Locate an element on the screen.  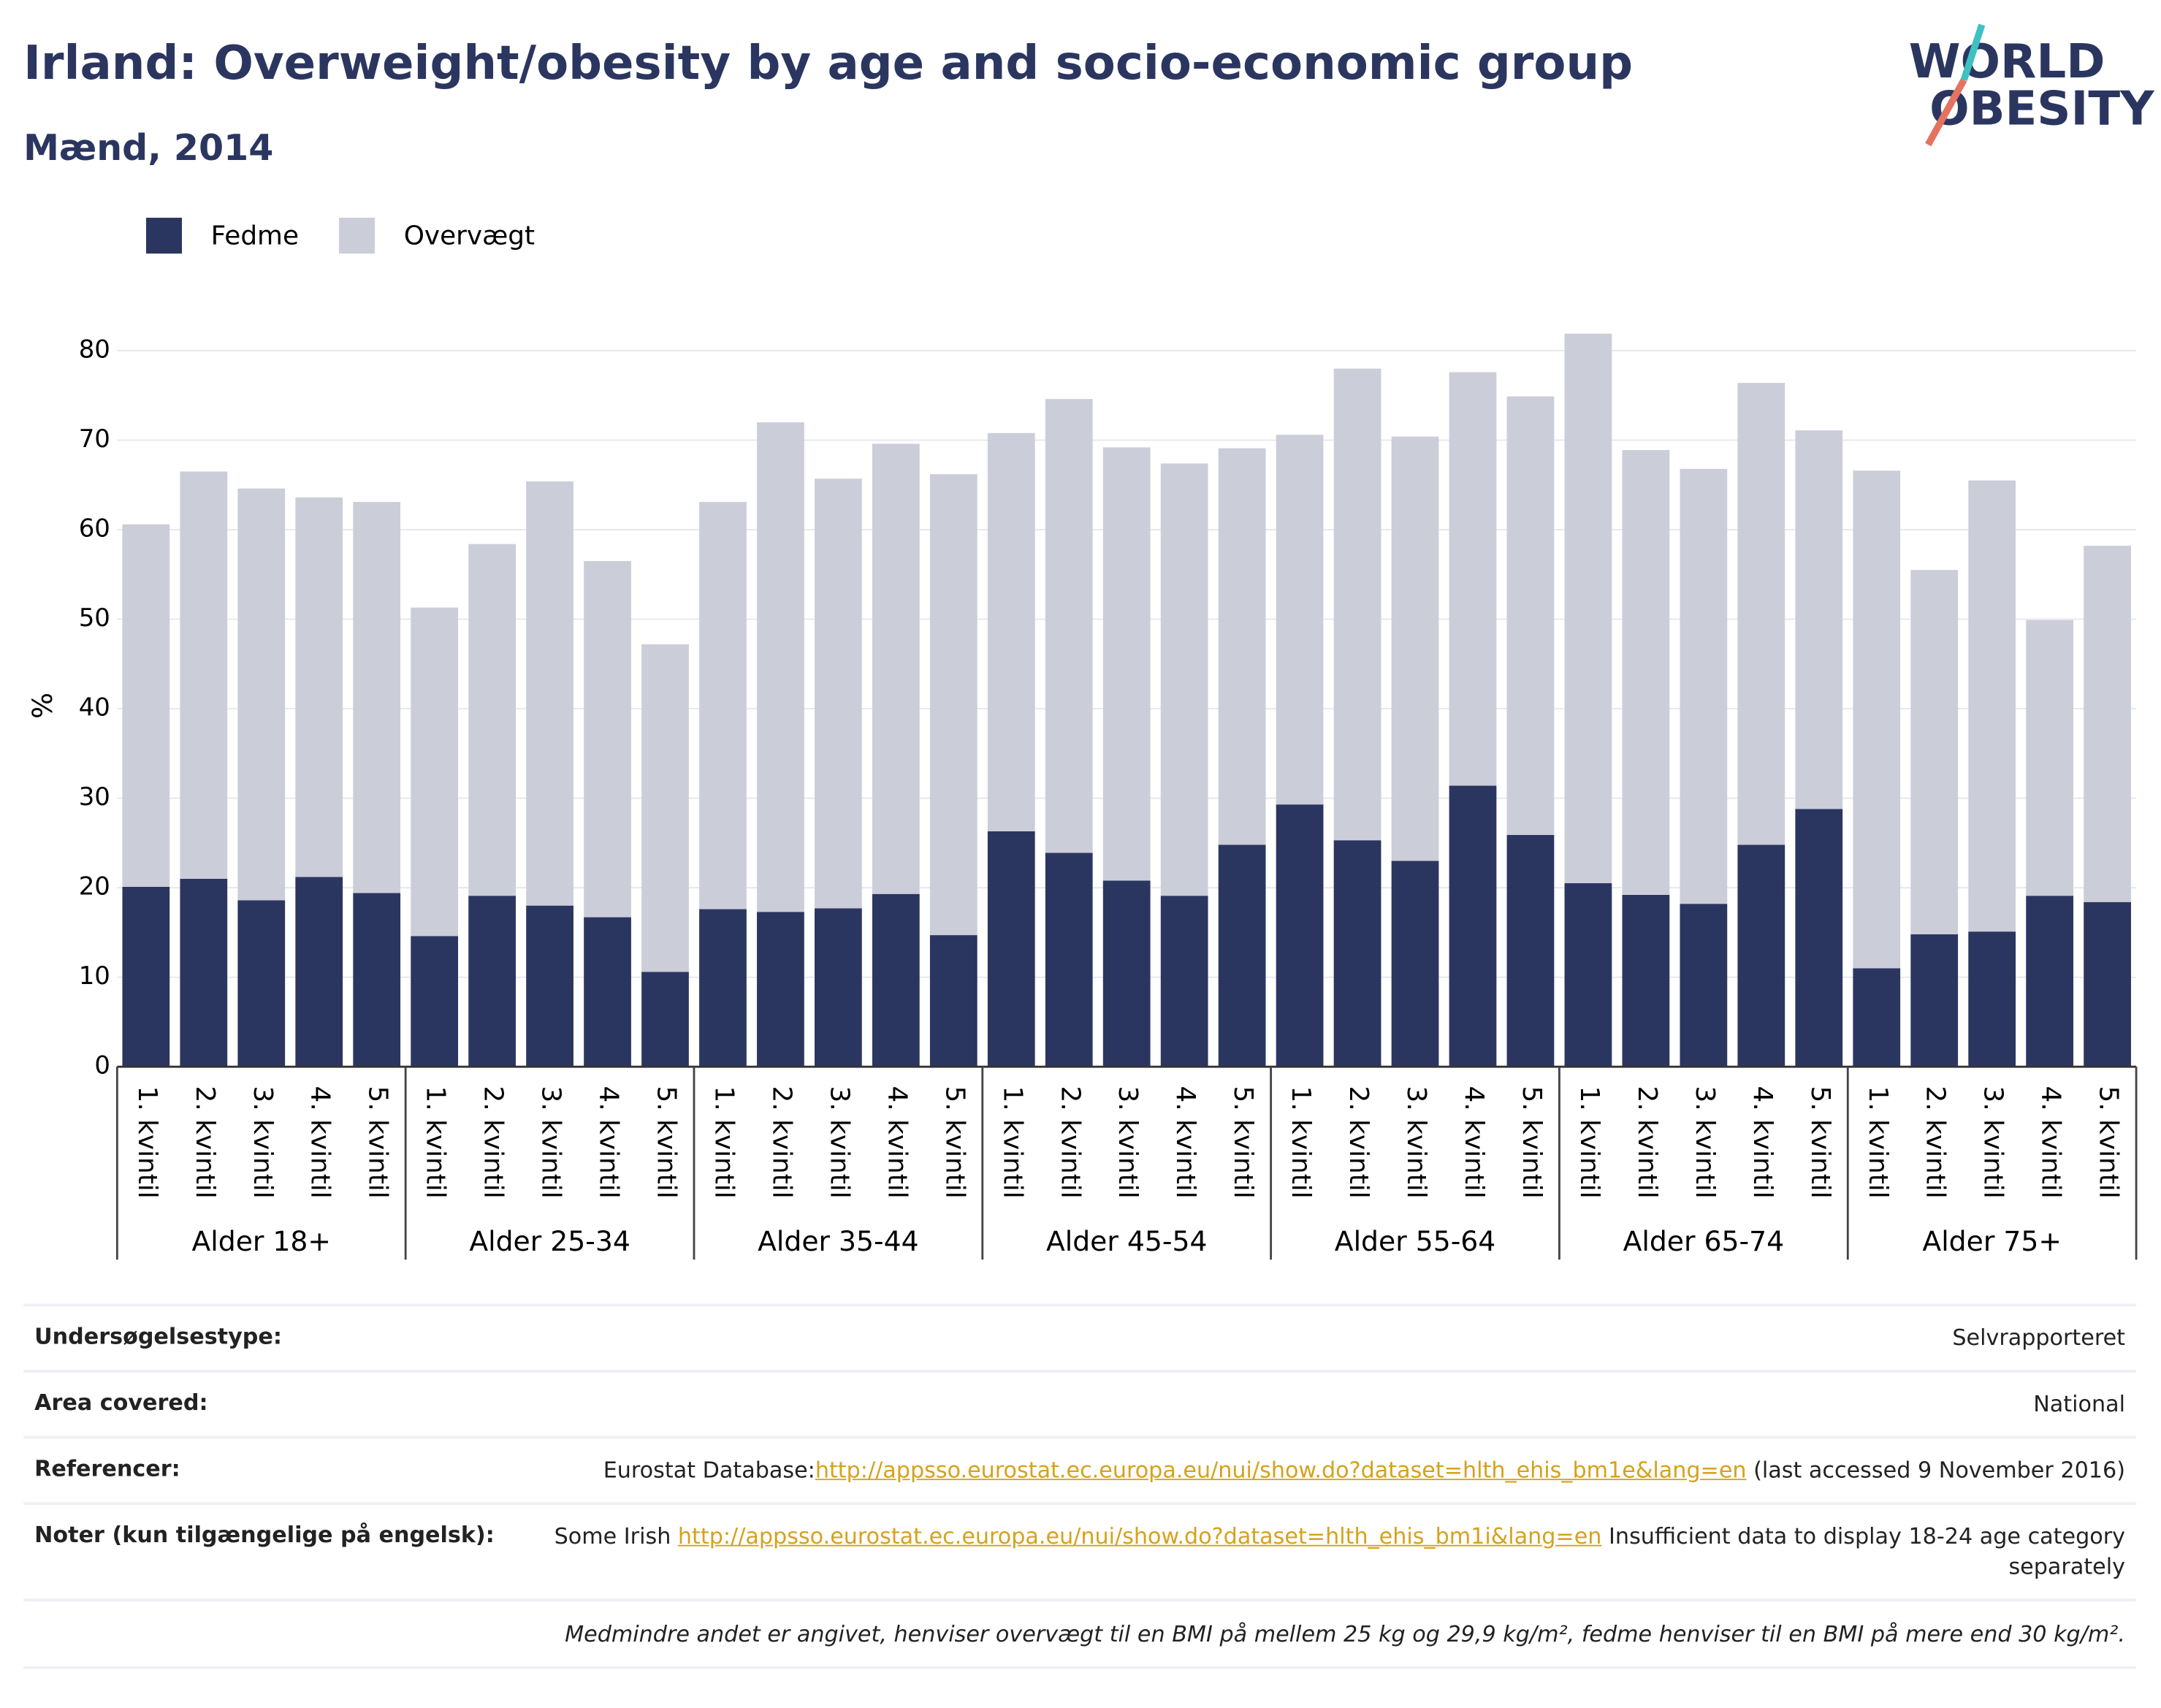
logo-line1: WORLD is located at coordinates (2007, 62).